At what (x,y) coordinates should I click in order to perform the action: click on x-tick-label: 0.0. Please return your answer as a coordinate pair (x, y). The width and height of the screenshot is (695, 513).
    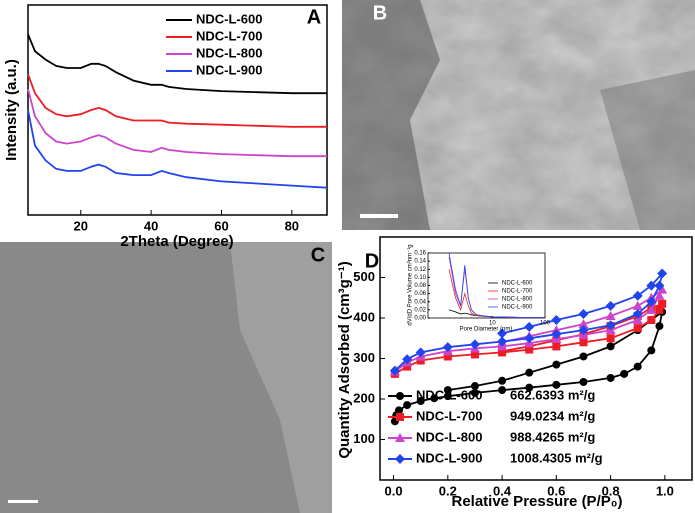
    Looking at the image, I should click on (394, 490).